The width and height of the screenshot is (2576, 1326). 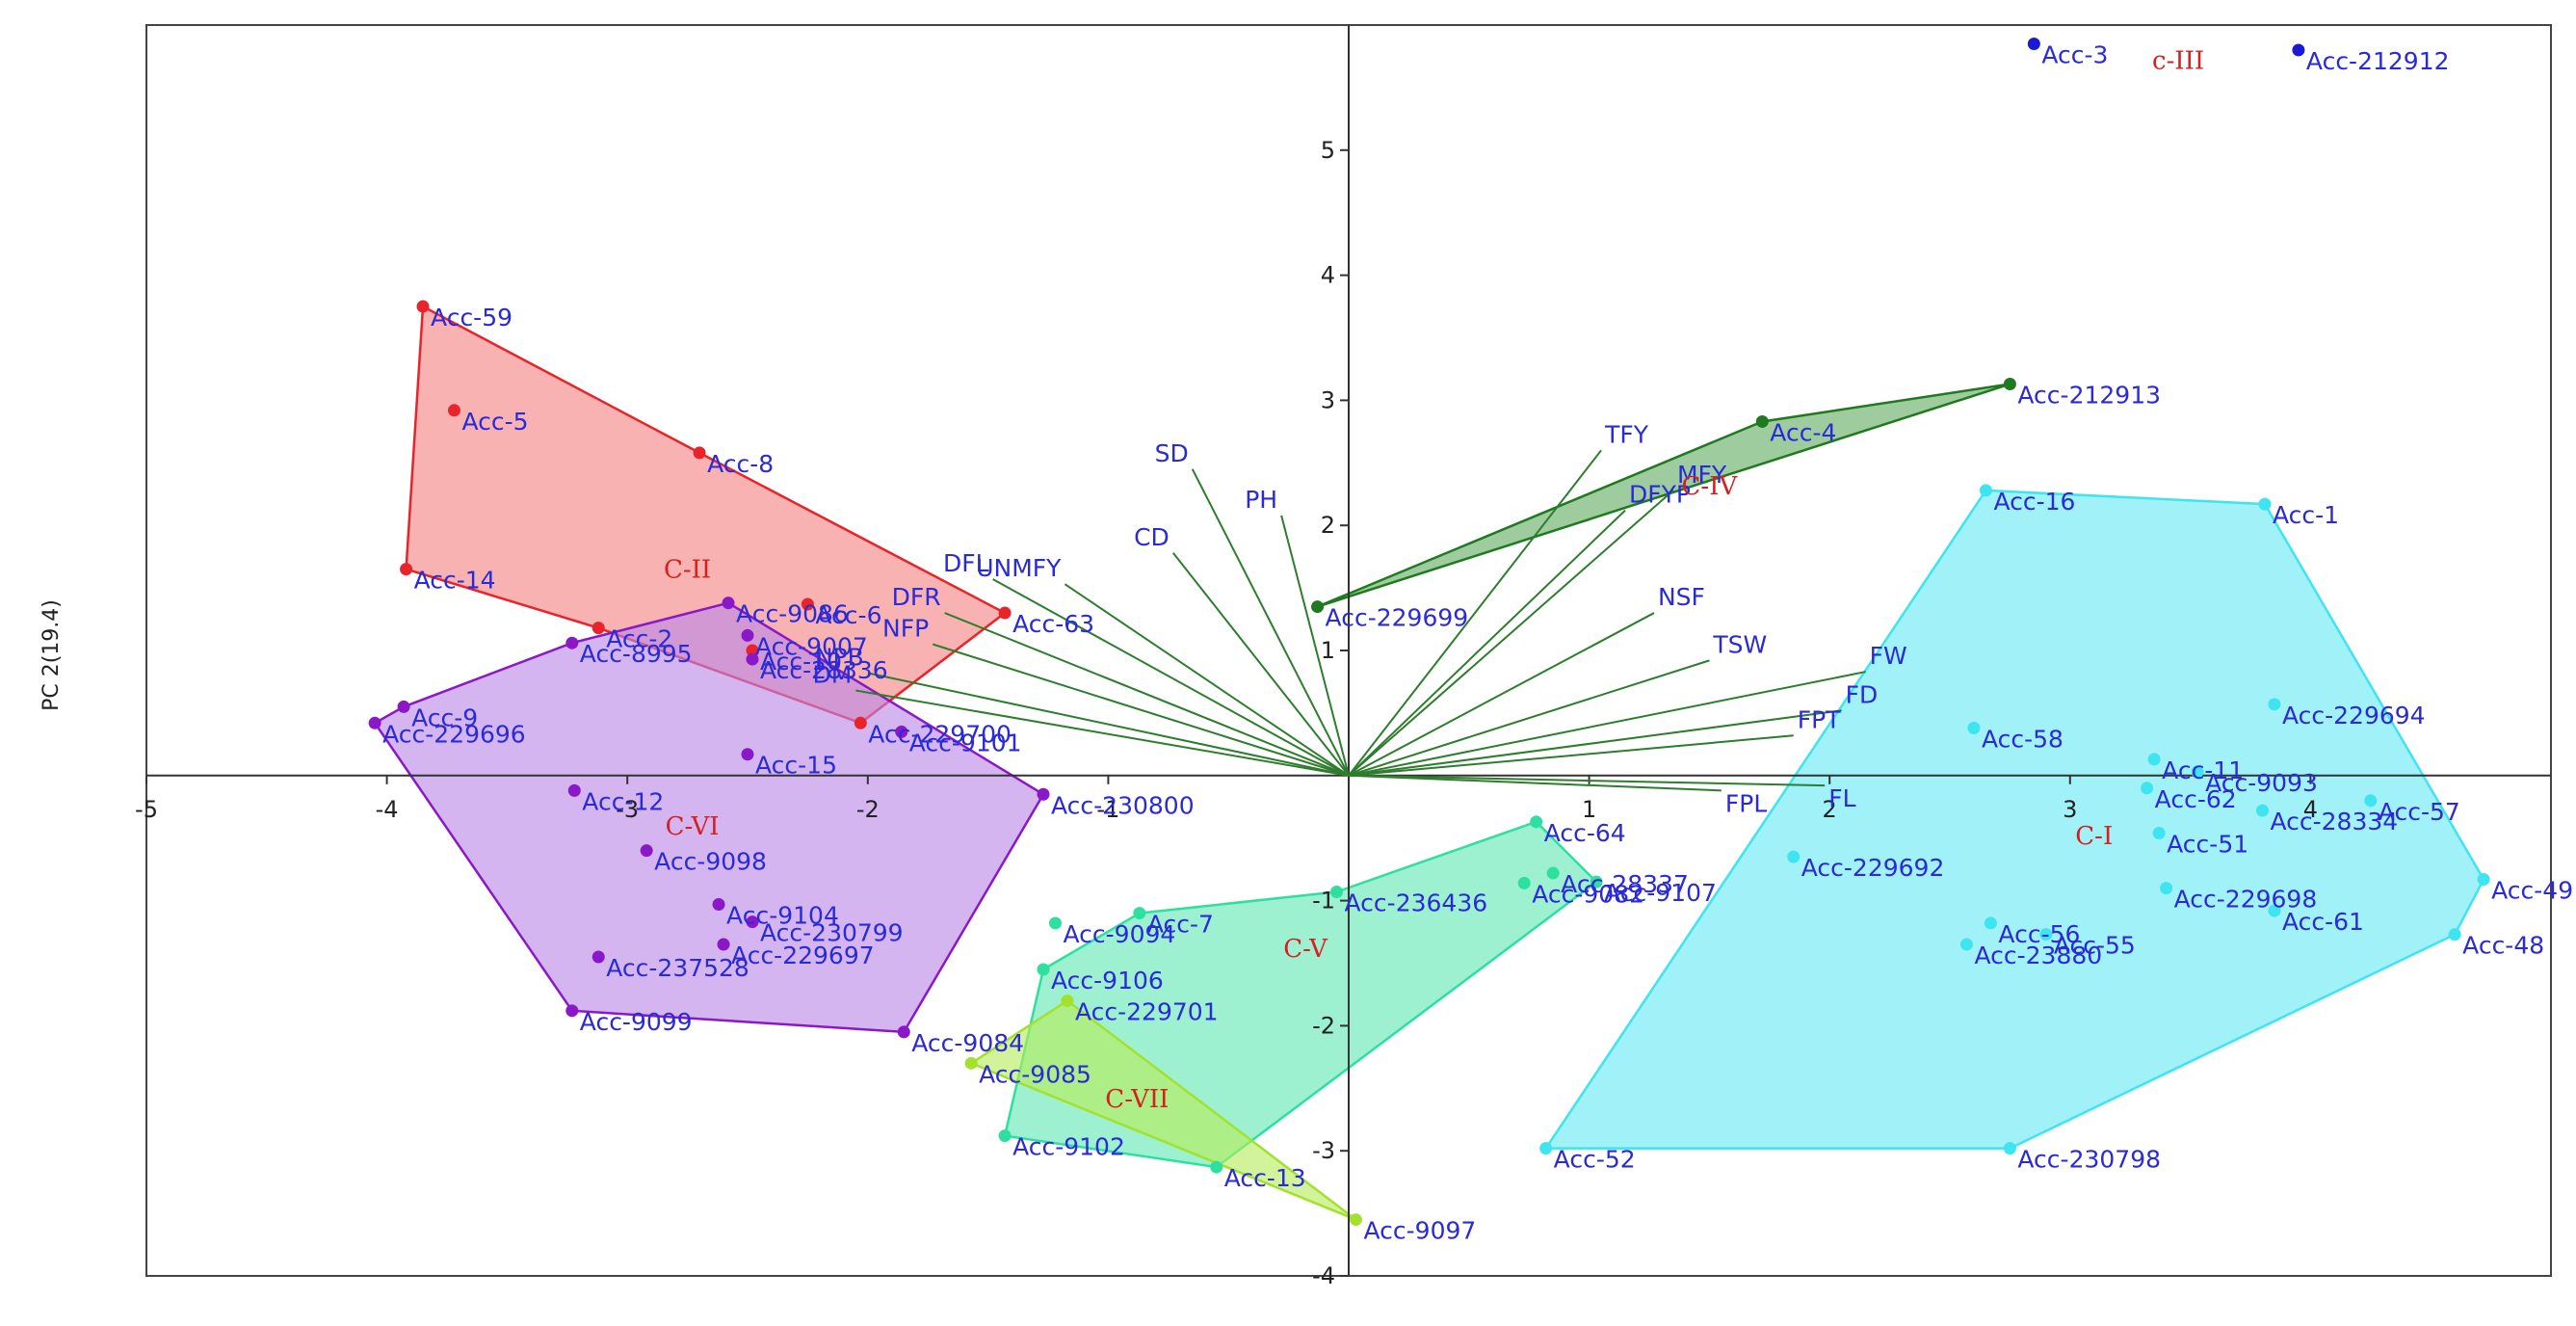 What do you see at coordinates (636, 654) in the screenshot?
I see `point-label: Acc-8995` at bounding box center [636, 654].